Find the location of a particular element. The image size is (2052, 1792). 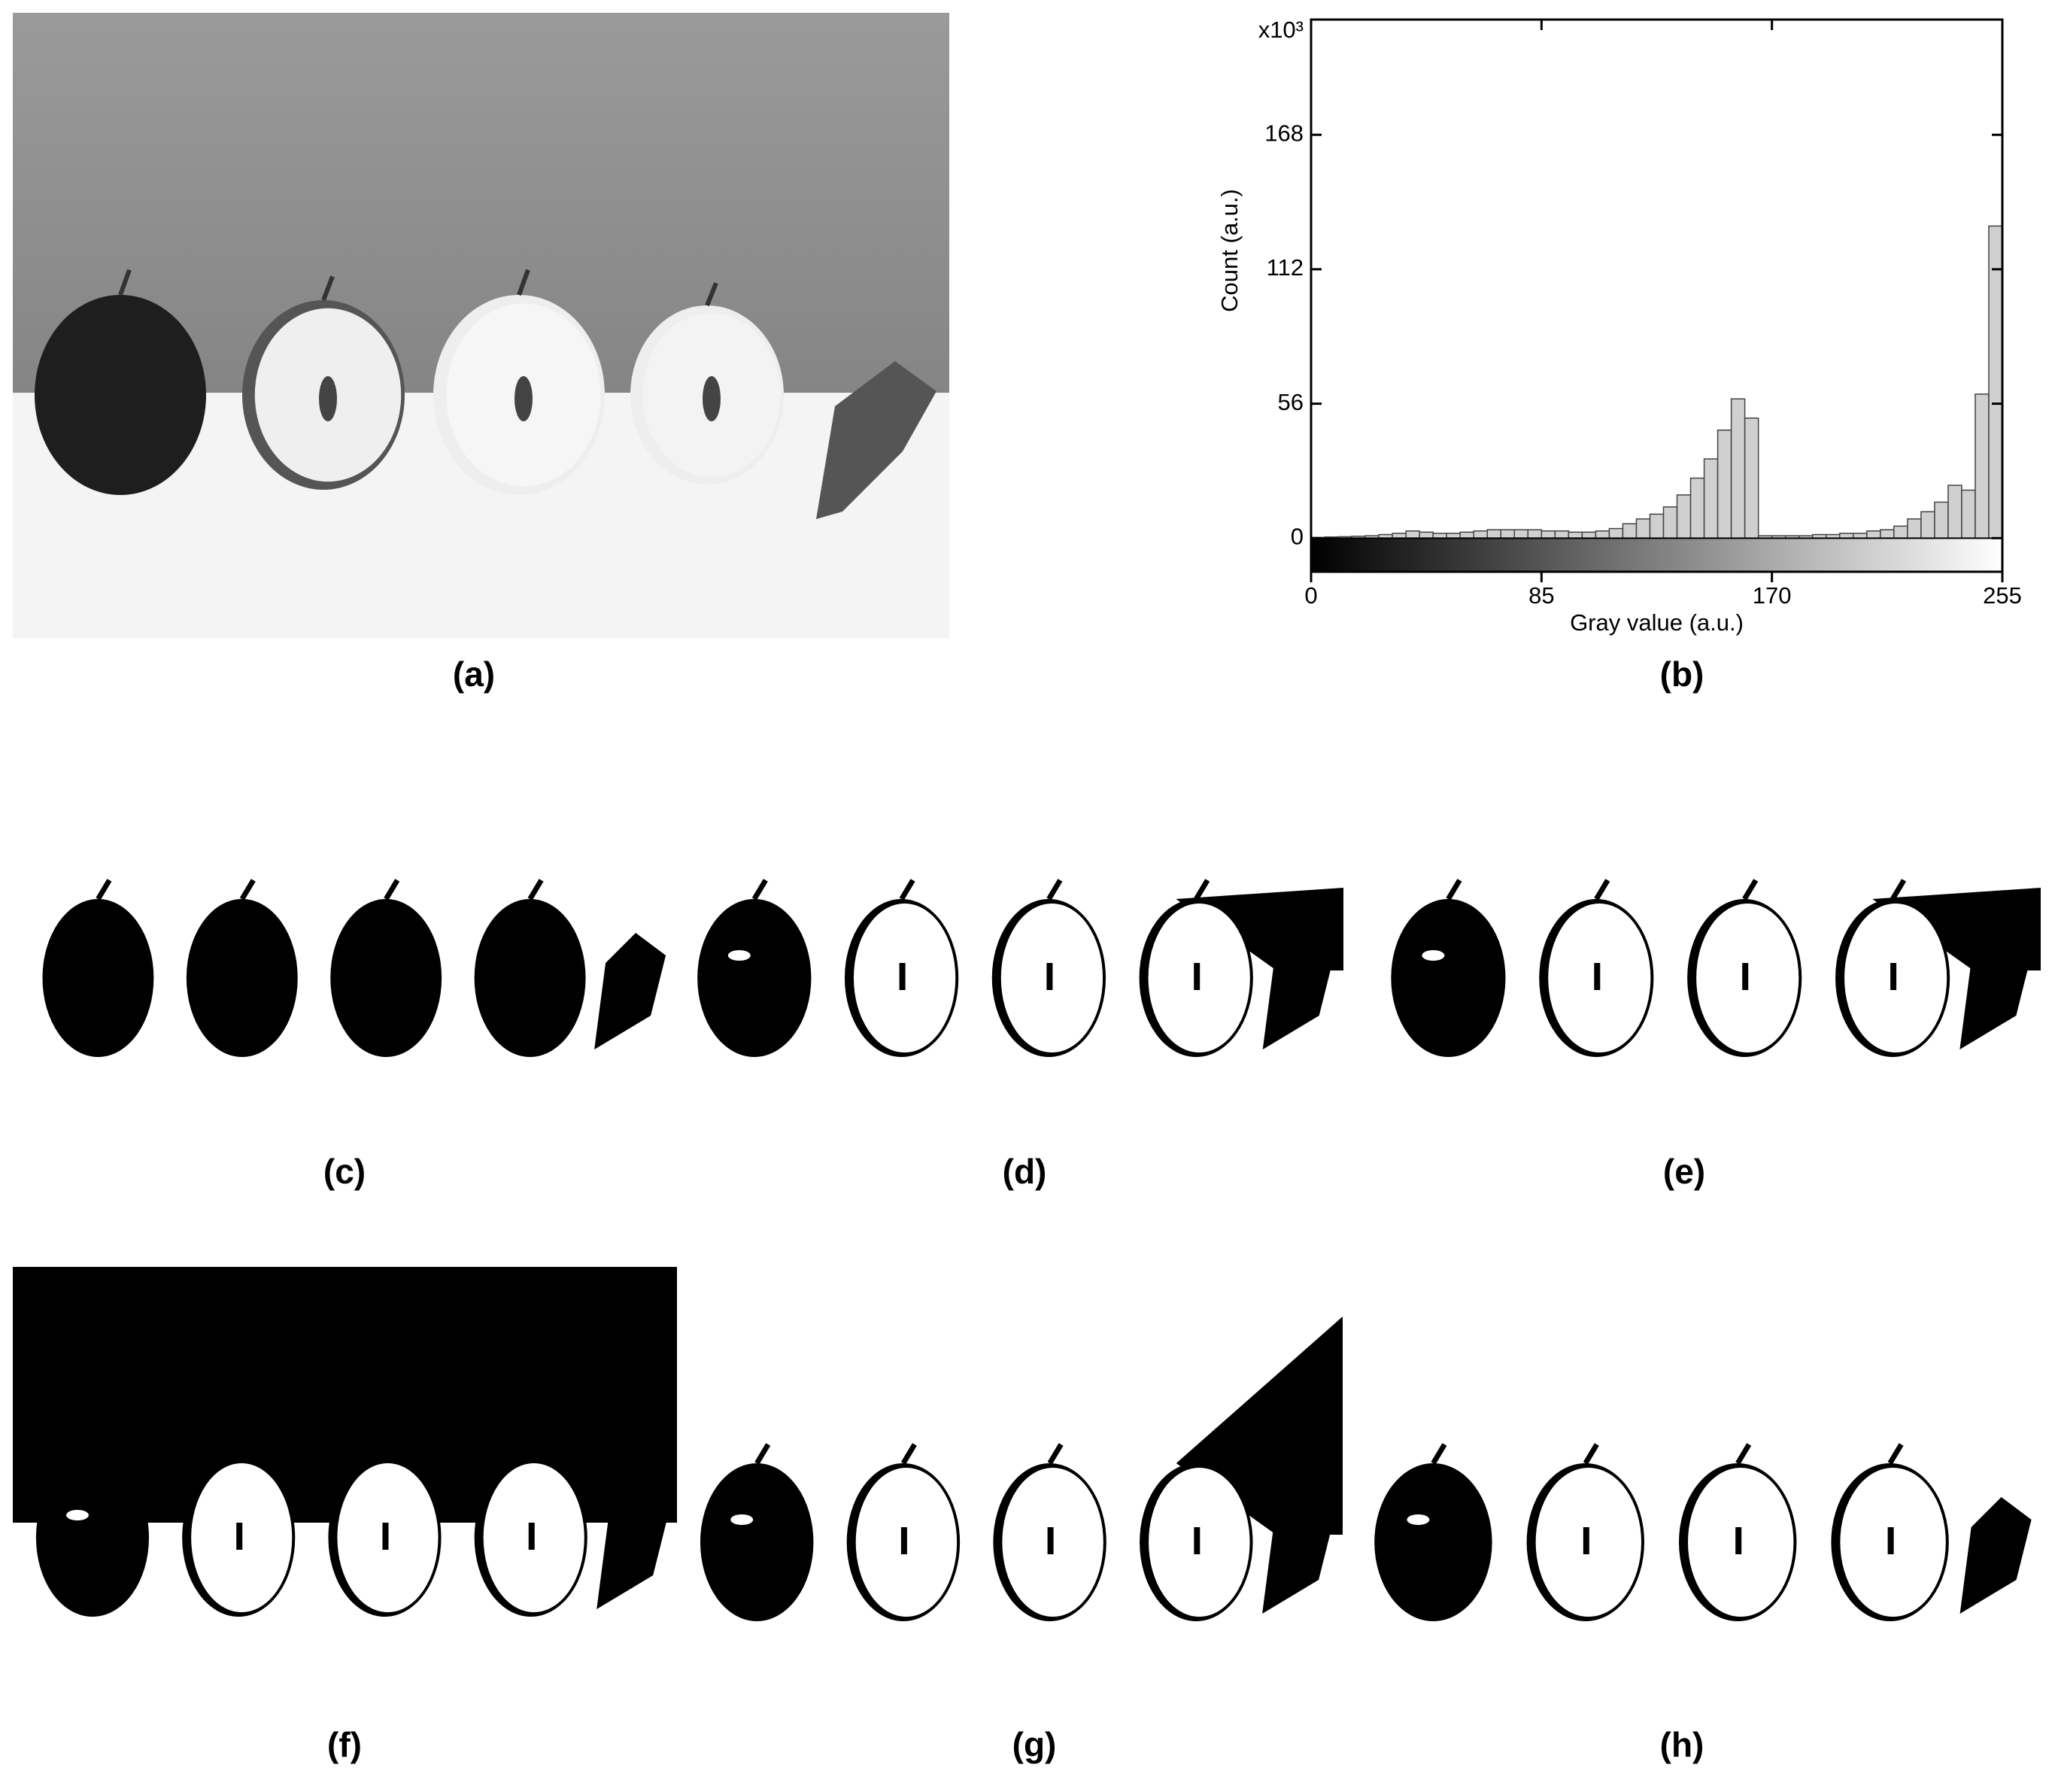

x-tick-label: 170 is located at coordinates (1773, 595).